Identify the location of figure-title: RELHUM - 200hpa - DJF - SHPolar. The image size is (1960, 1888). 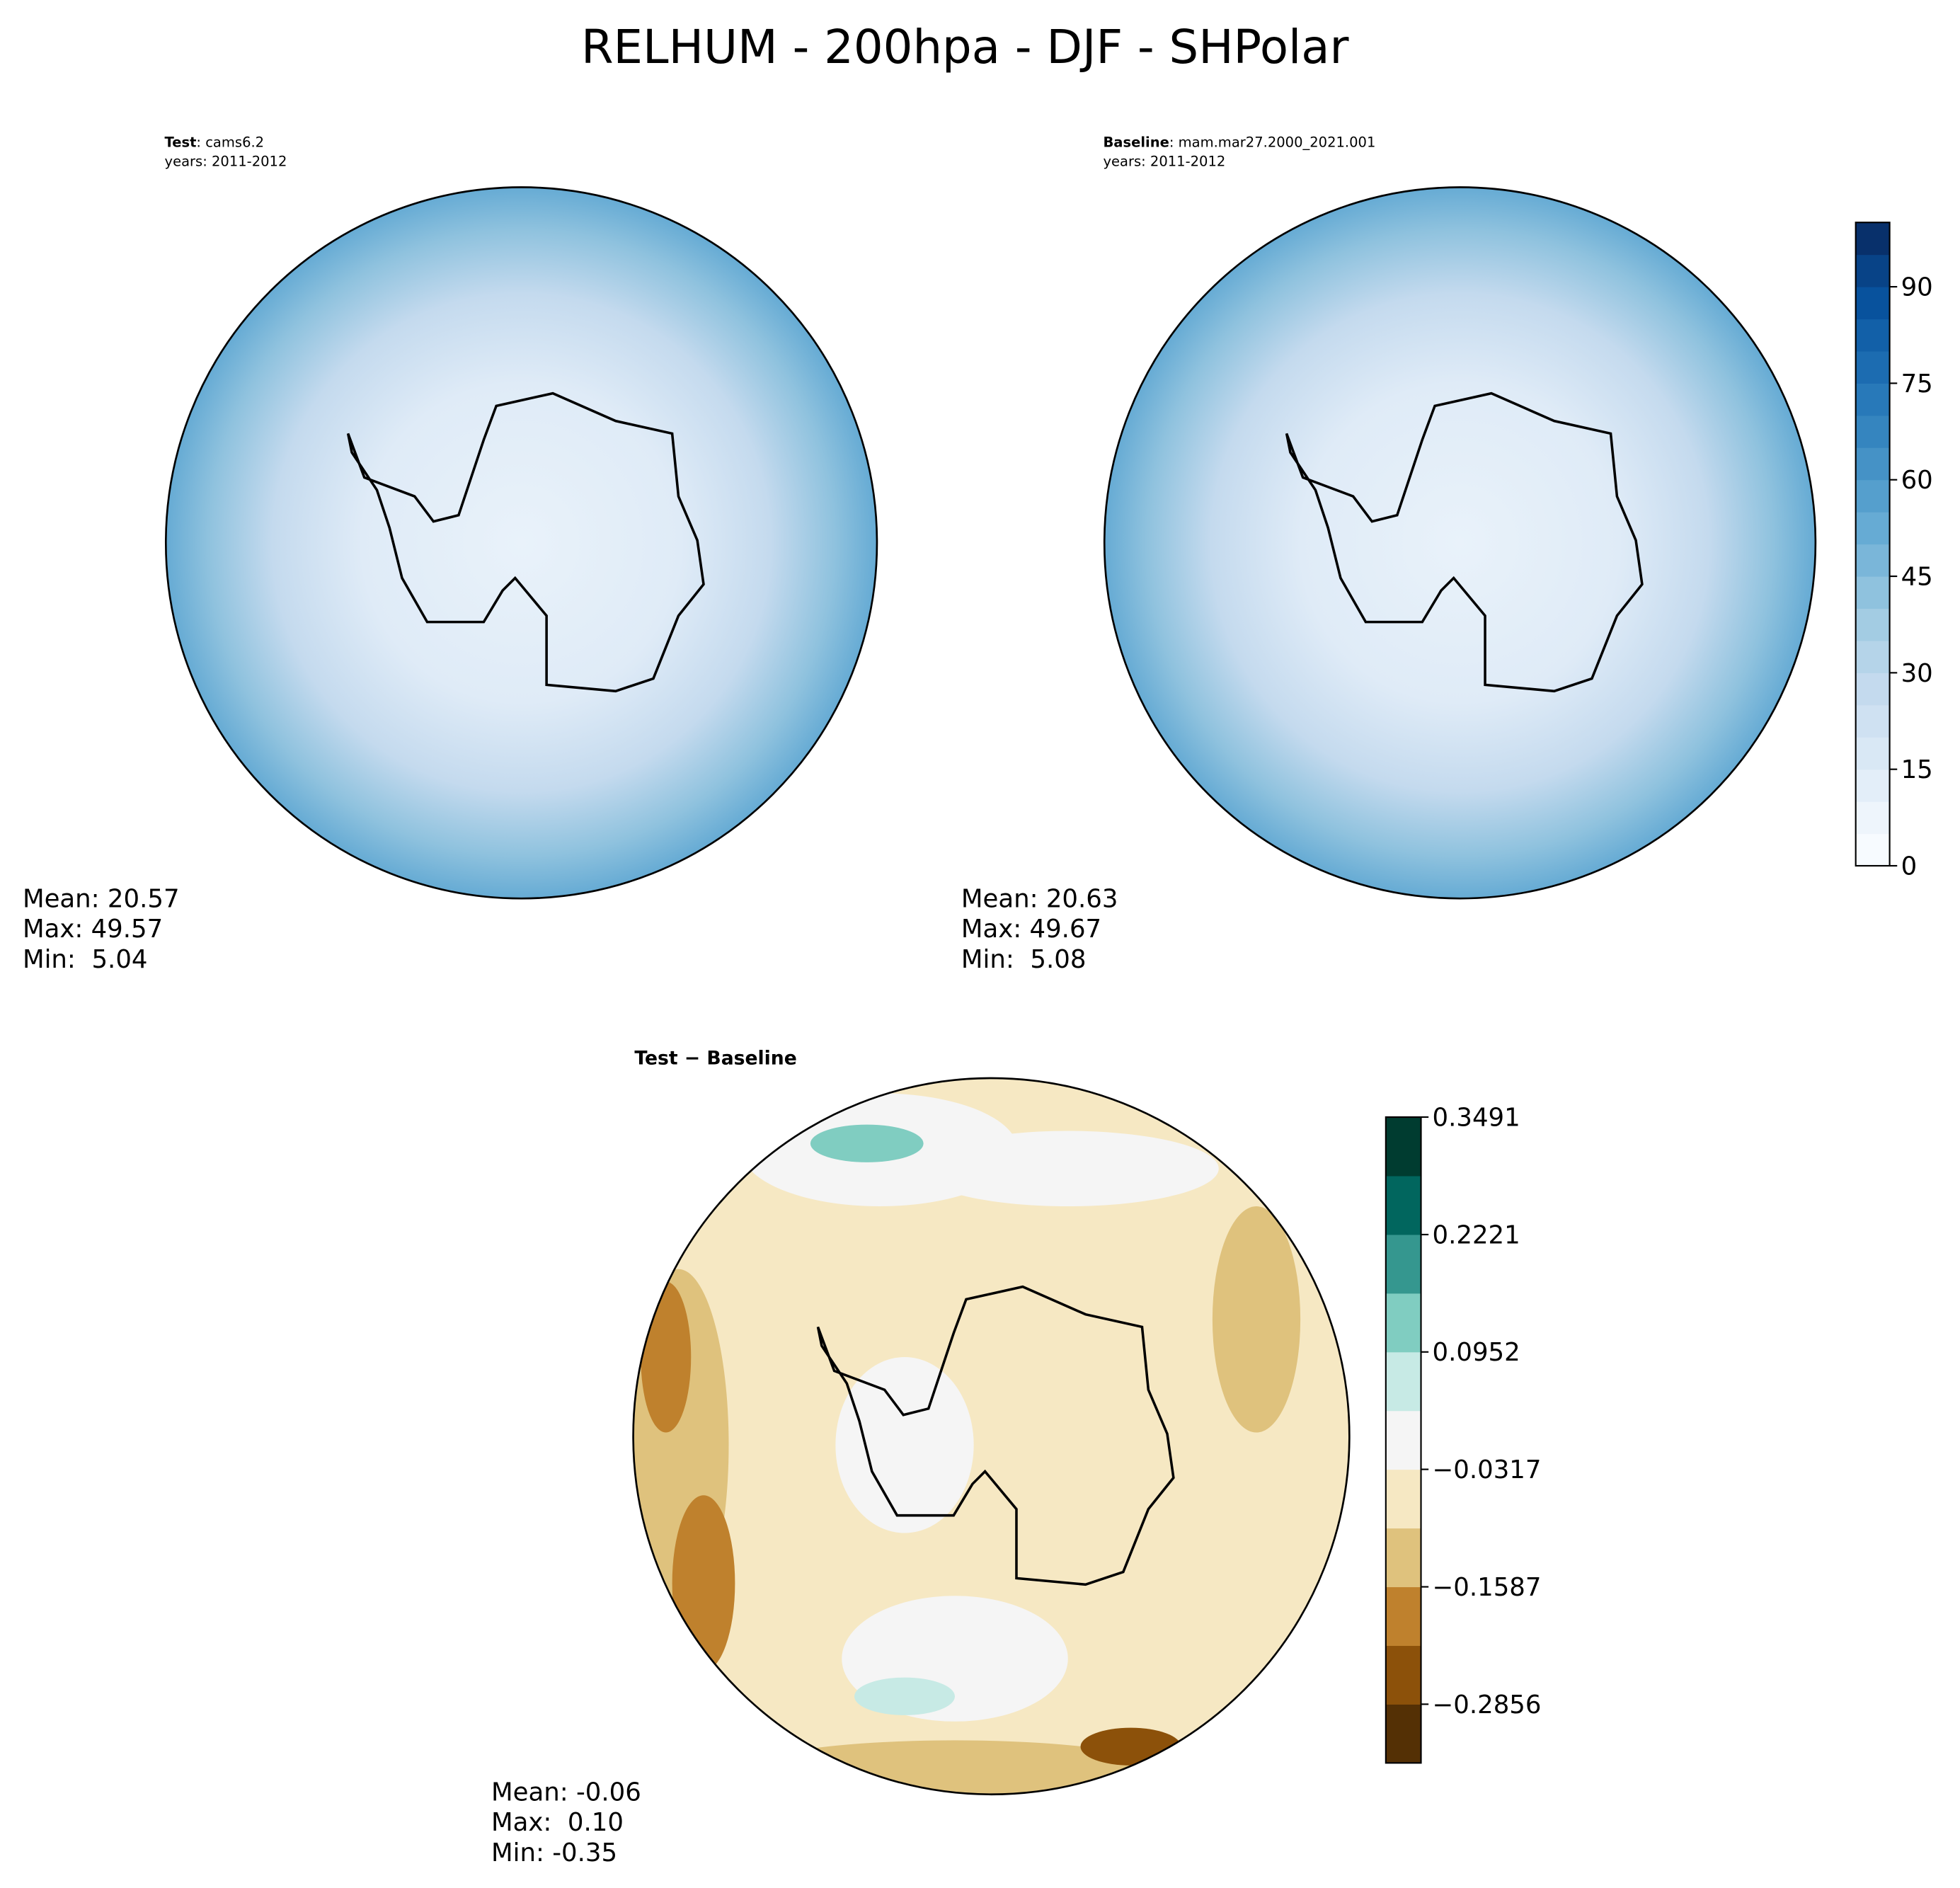
(965, 48).